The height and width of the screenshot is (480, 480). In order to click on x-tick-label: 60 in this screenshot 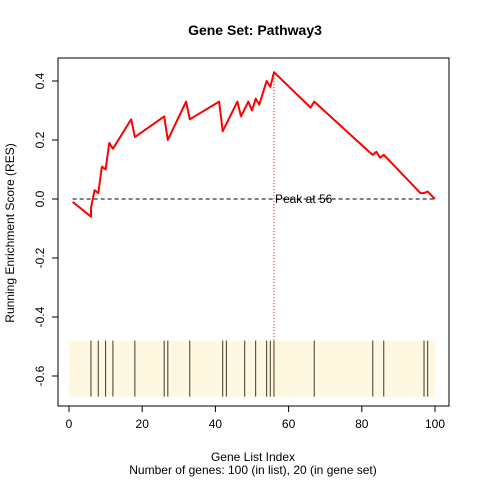, I will do `click(289, 424)`.